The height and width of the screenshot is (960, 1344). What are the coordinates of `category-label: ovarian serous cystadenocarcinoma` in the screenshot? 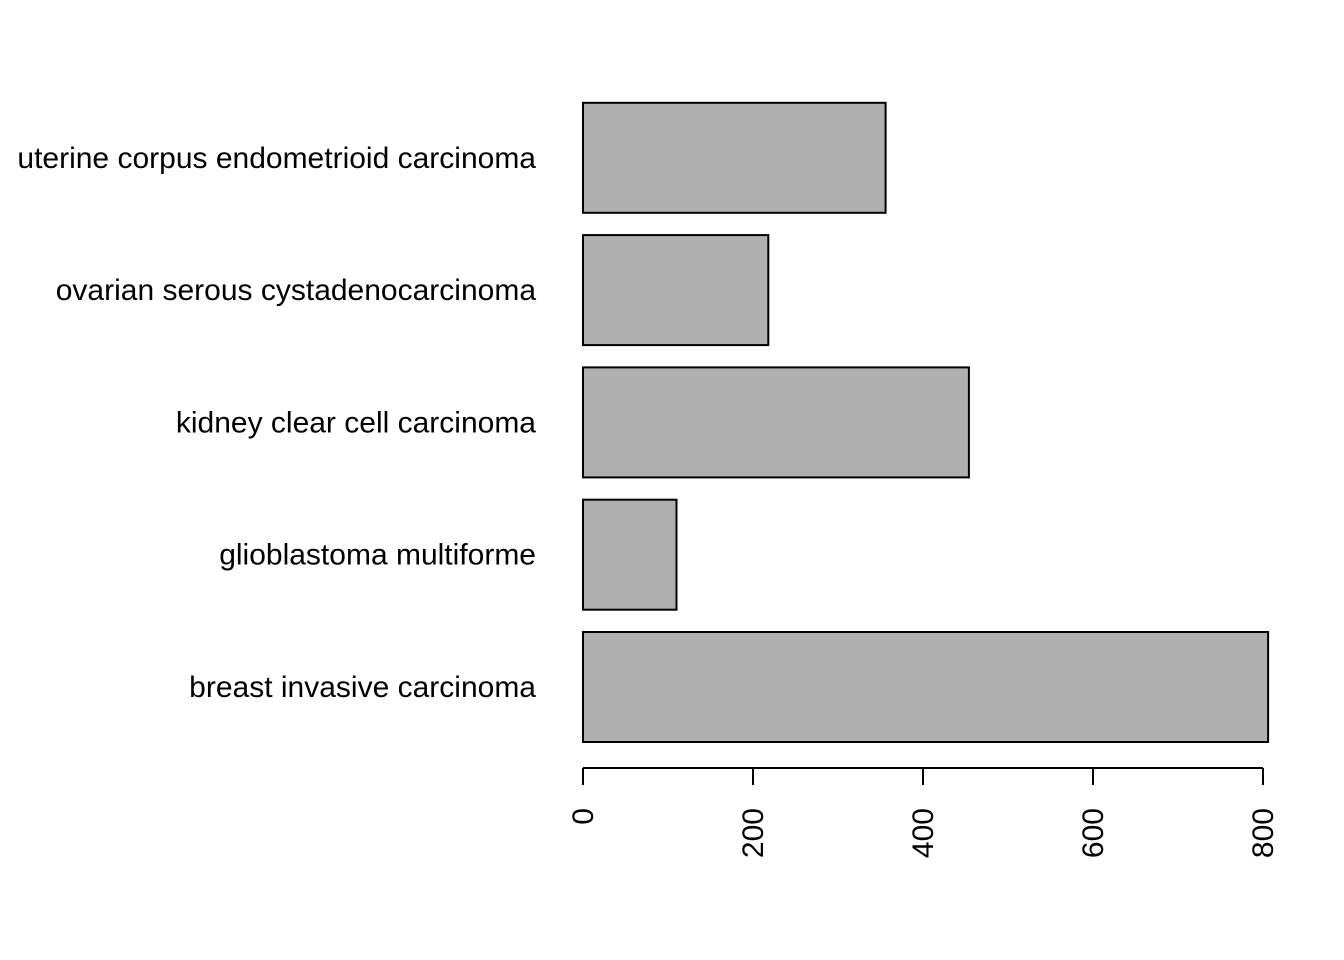 It's located at (296, 290).